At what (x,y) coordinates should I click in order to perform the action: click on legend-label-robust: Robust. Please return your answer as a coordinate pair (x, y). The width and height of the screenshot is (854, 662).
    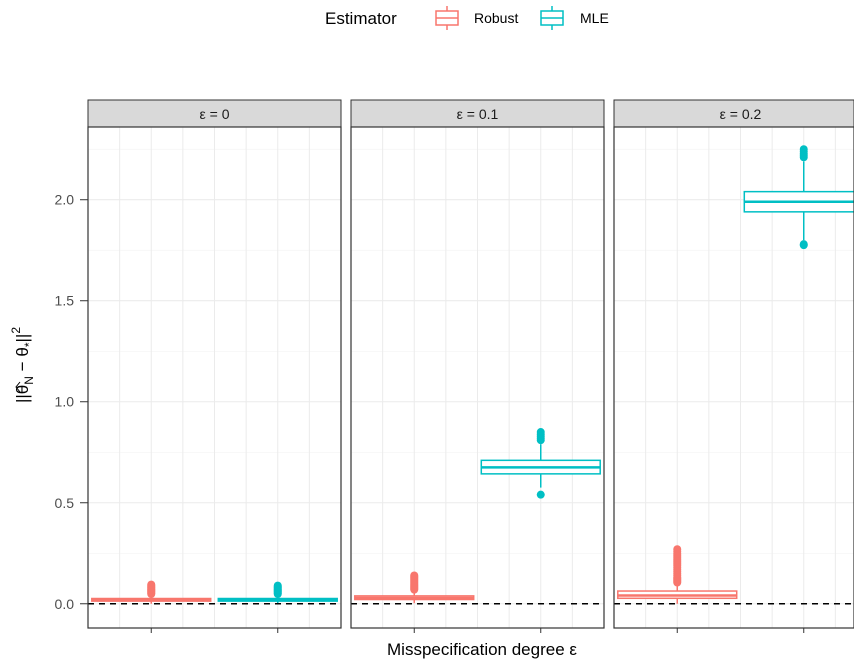
    Looking at the image, I should click on (496, 18).